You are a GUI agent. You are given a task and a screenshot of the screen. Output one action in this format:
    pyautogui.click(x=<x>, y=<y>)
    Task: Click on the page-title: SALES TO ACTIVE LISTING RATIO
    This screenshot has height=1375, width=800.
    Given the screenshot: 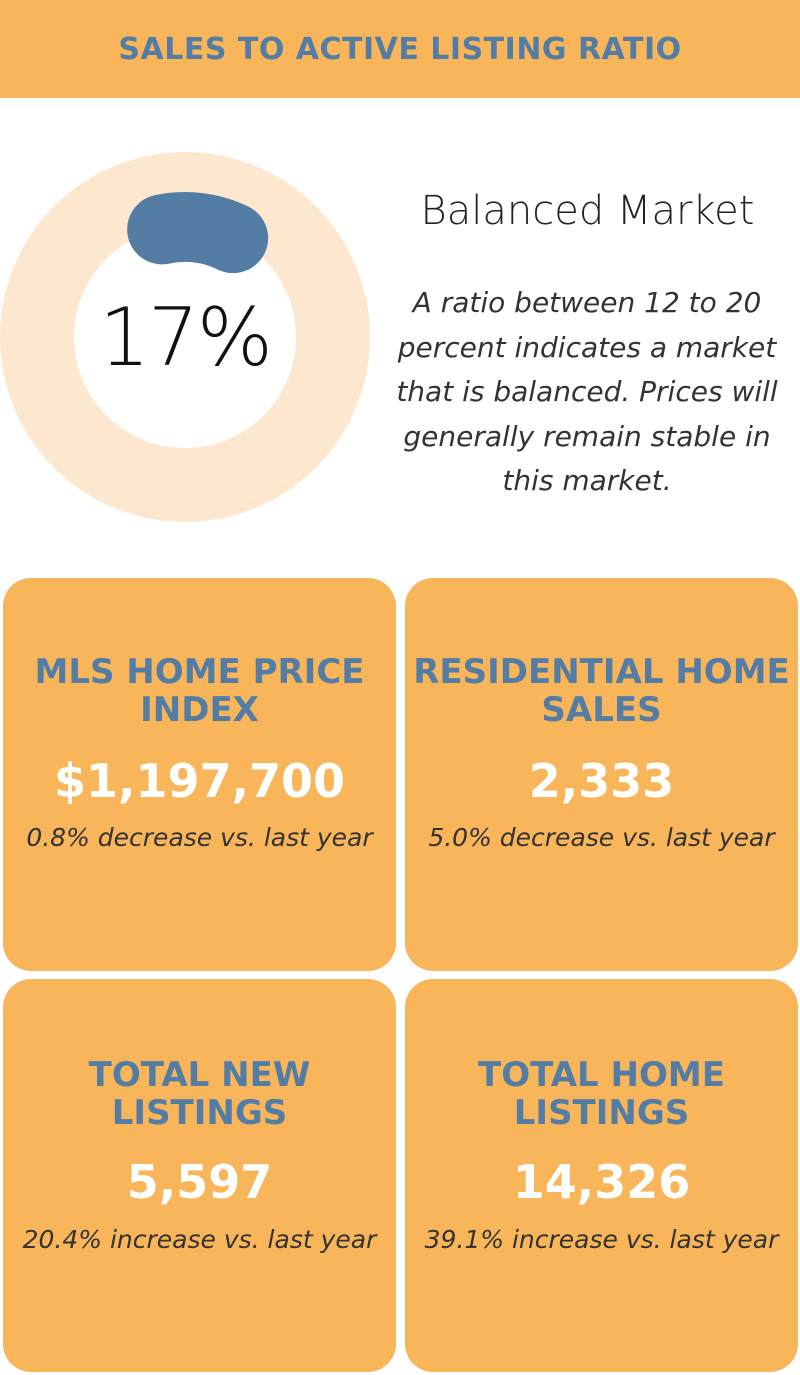 What is the action you would take?
    pyautogui.click(x=400, y=49)
    